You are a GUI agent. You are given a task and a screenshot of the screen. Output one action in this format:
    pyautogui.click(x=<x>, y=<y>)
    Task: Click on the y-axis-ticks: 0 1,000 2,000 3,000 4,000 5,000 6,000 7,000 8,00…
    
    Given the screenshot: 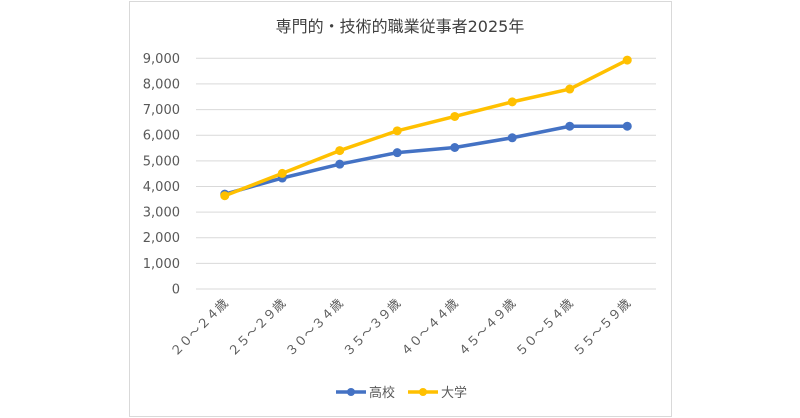 What is the action you would take?
    pyautogui.click(x=161, y=175)
    